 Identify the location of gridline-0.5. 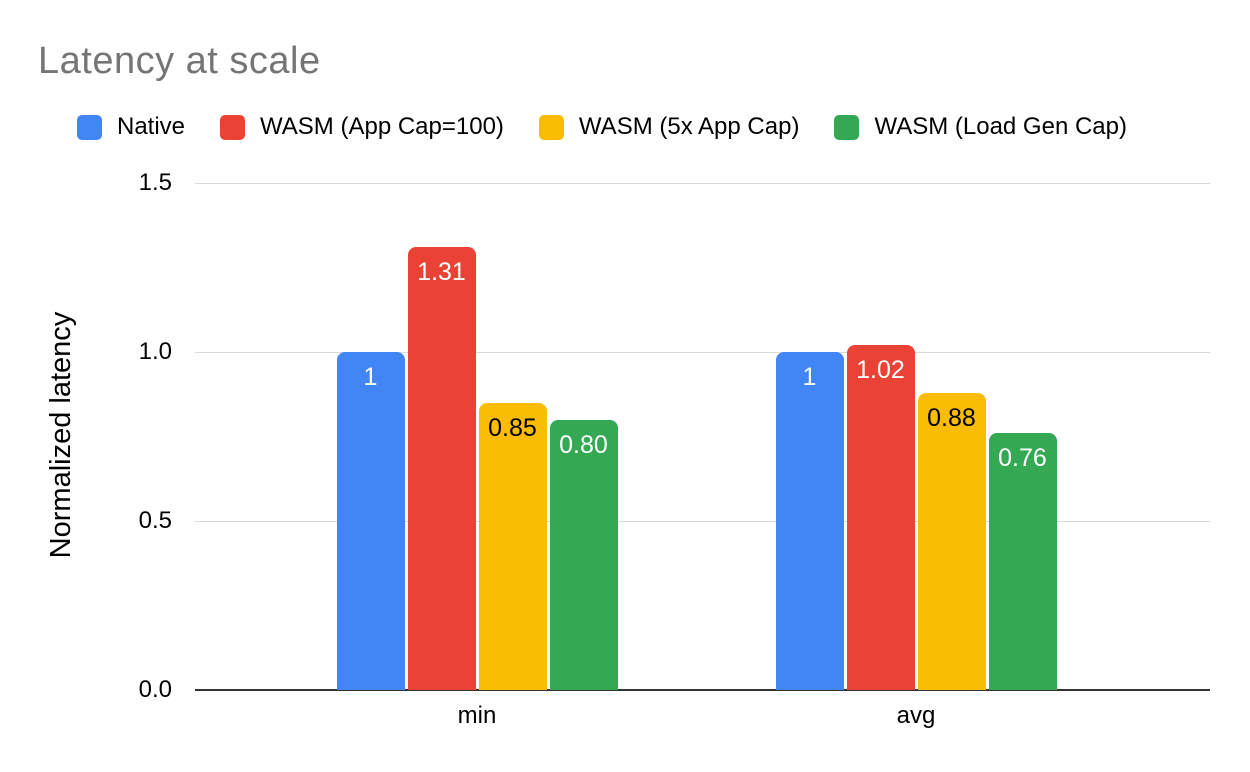
(702, 521).